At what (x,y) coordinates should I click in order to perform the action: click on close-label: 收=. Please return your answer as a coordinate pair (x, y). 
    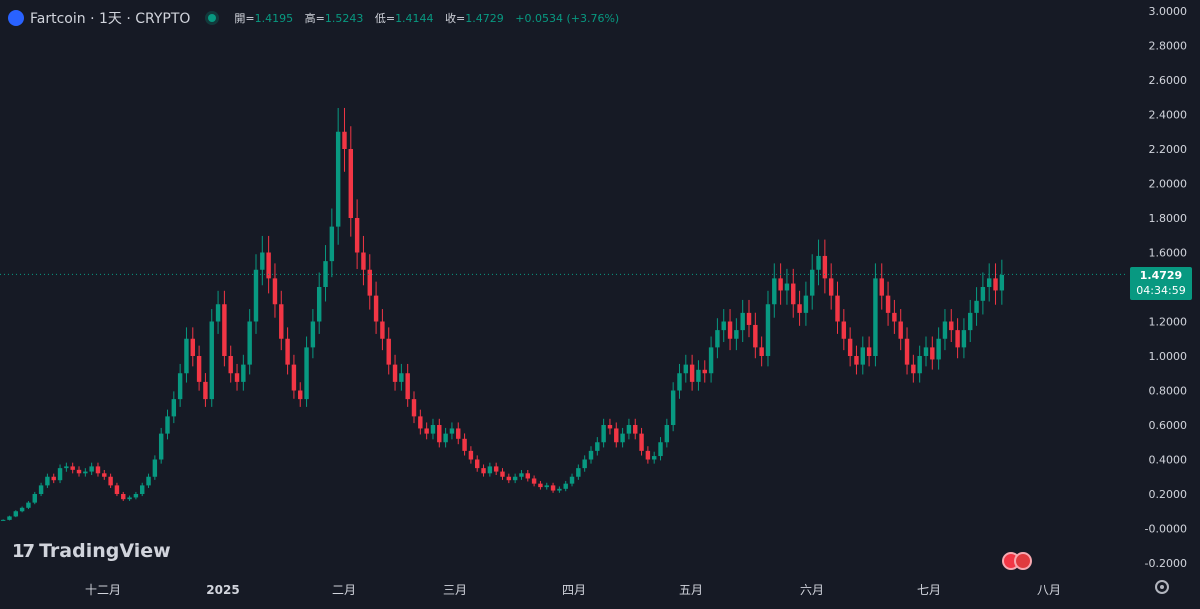
    Looking at the image, I should click on (455, 18).